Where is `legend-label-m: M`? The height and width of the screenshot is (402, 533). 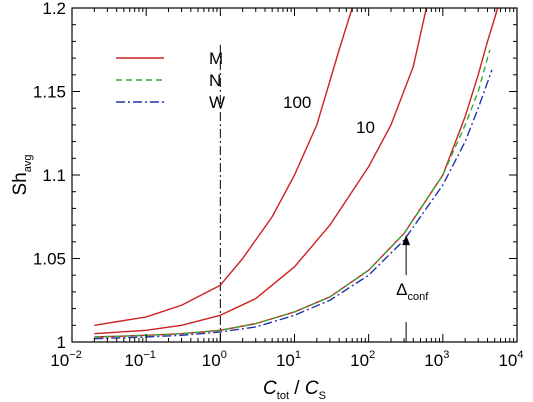
legend-label-m: M is located at coordinates (216, 58).